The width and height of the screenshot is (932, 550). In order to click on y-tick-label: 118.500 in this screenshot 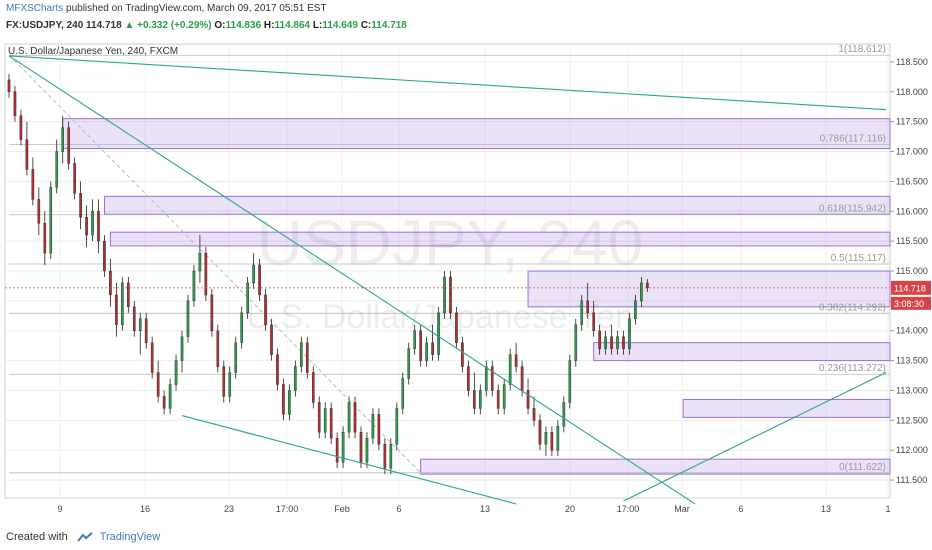, I will do `click(912, 62)`.